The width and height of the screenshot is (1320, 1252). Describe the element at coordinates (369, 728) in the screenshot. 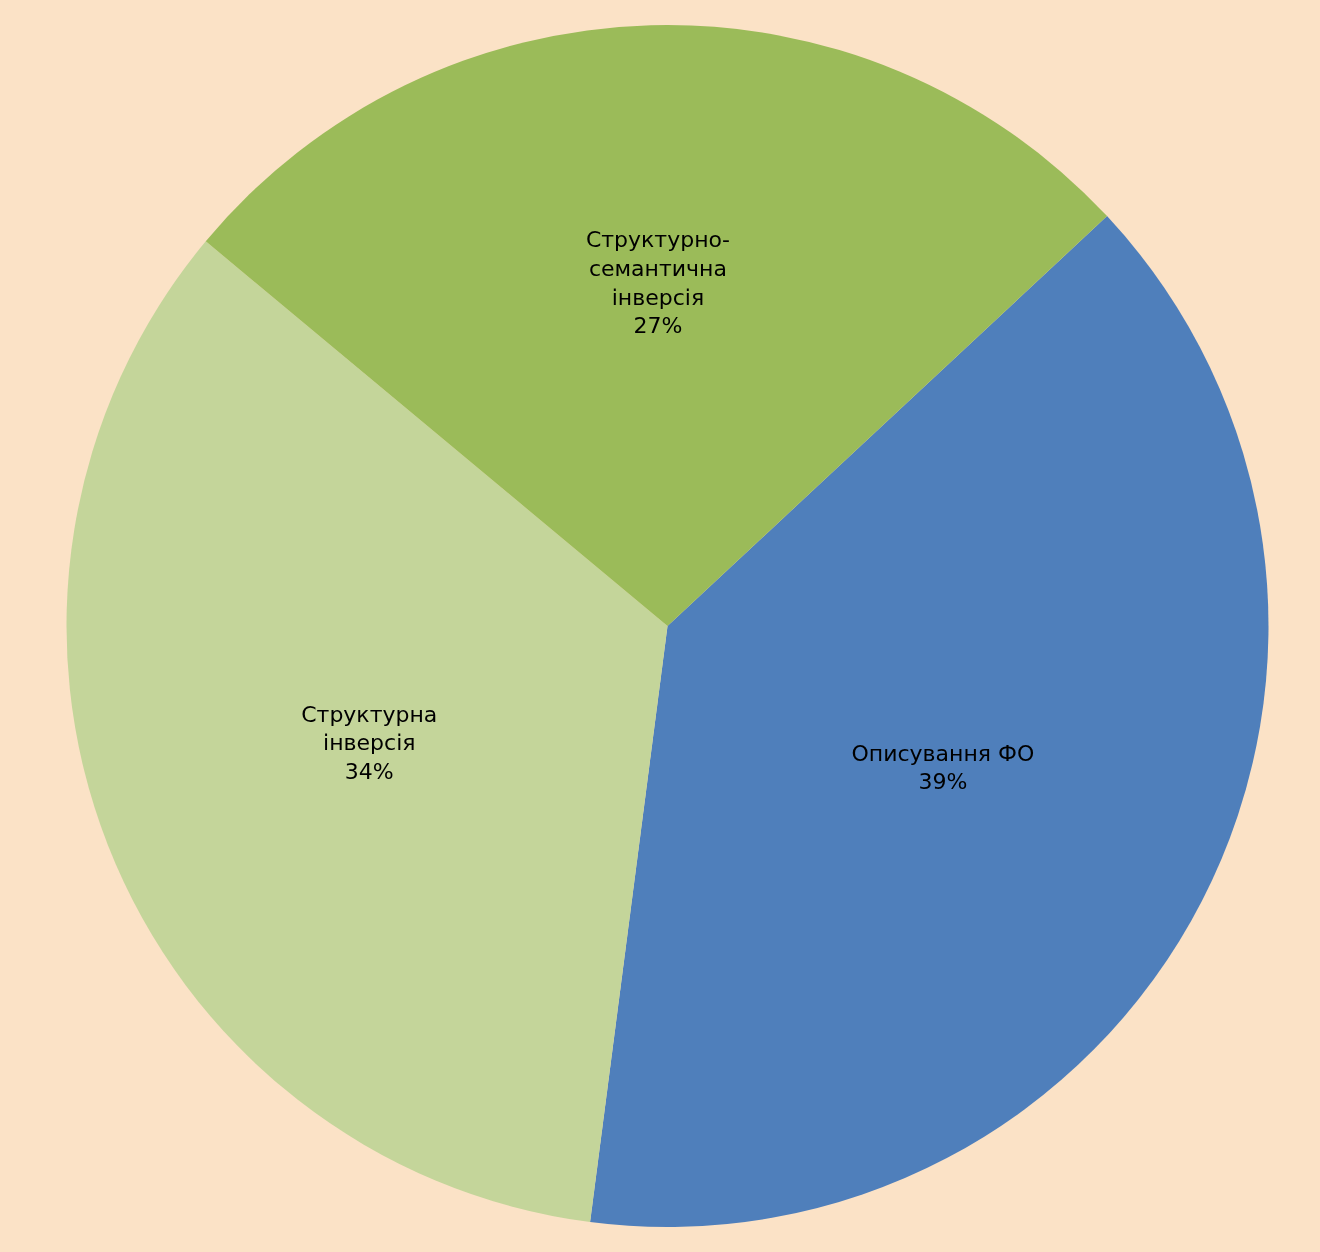

I see `slice-label: Структурна інверсія` at that location.